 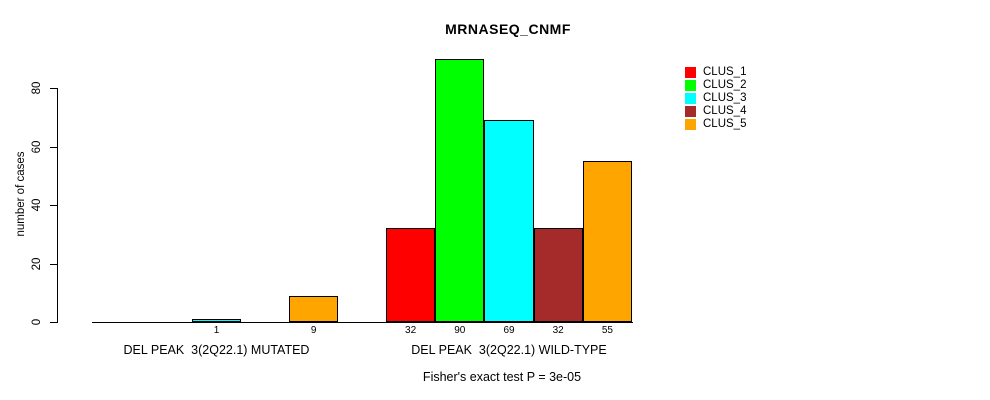 I want to click on bar-clus_3-group2, so click(x=509, y=221).